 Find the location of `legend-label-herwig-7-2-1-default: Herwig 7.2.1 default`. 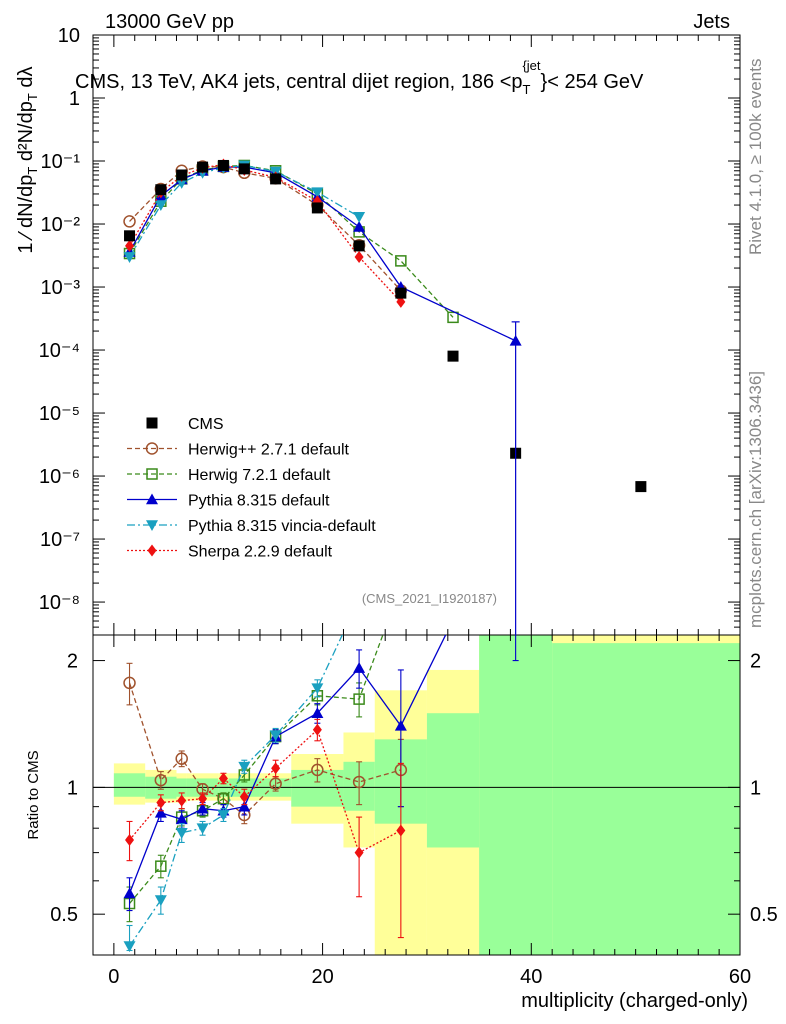

legend-label-herwig-7-2-1-default: Herwig 7.2.1 default is located at coordinates (259, 475).